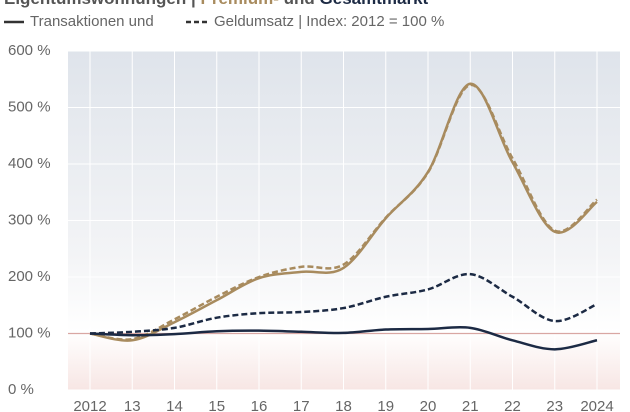 Image resolution: width=630 pixels, height=412 pixels. Describe the element at coordinates (132, 405) in the screenshot. I see `x-tick-label: 13` at that location.